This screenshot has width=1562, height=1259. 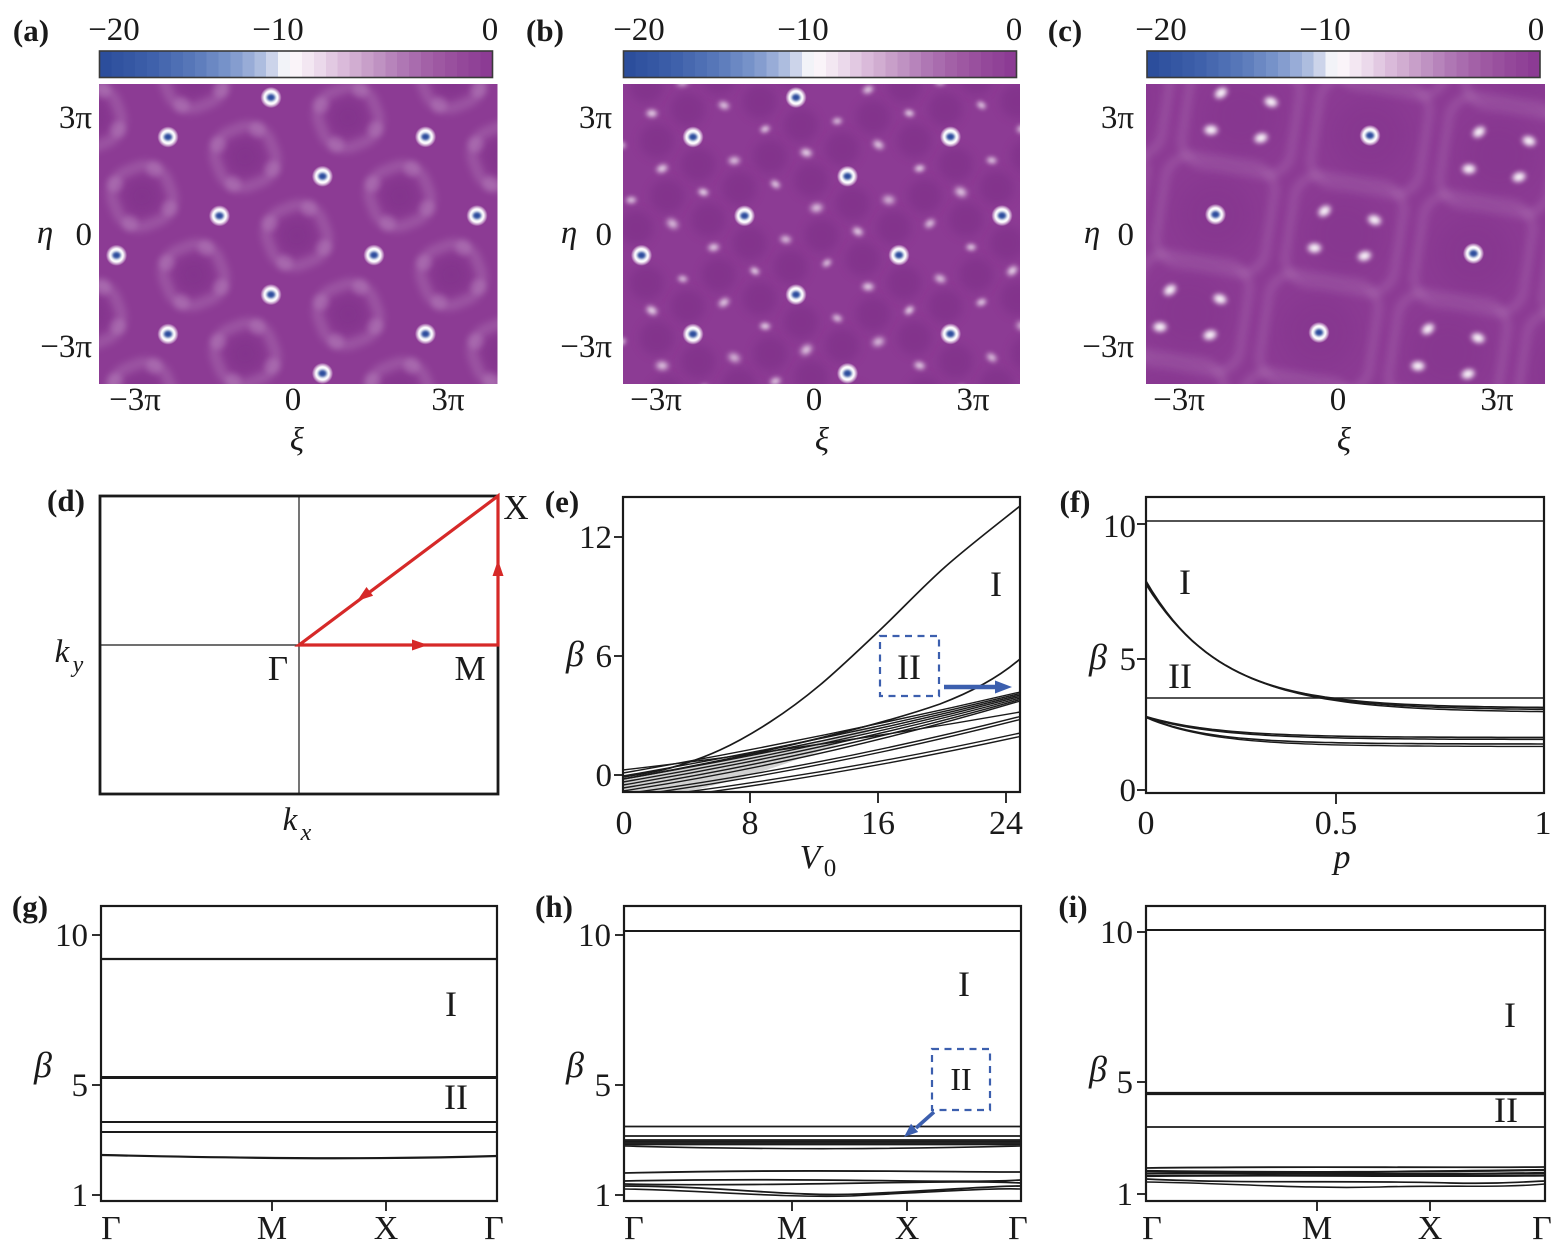 What do you see at coordinates (66, 500) in the screenshot?
I see `svg-text: (d)` at bounding box center [66, 500].